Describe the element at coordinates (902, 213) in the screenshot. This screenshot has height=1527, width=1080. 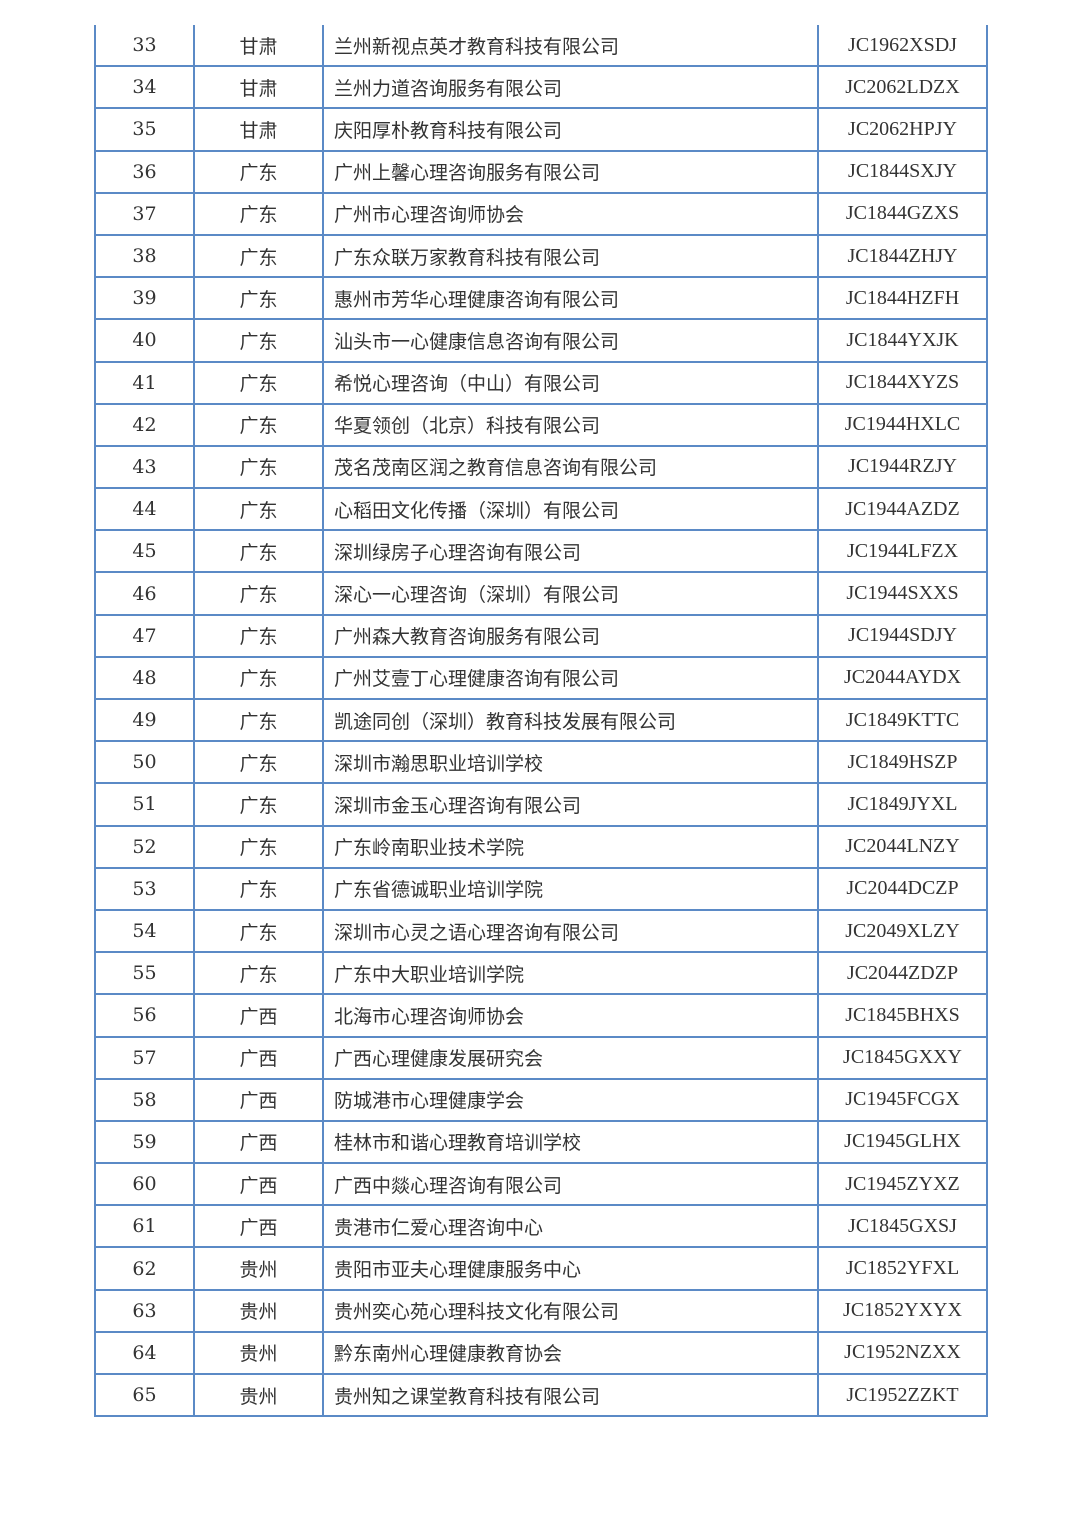
I see `code-cell: JC1844GZXS` at that location.